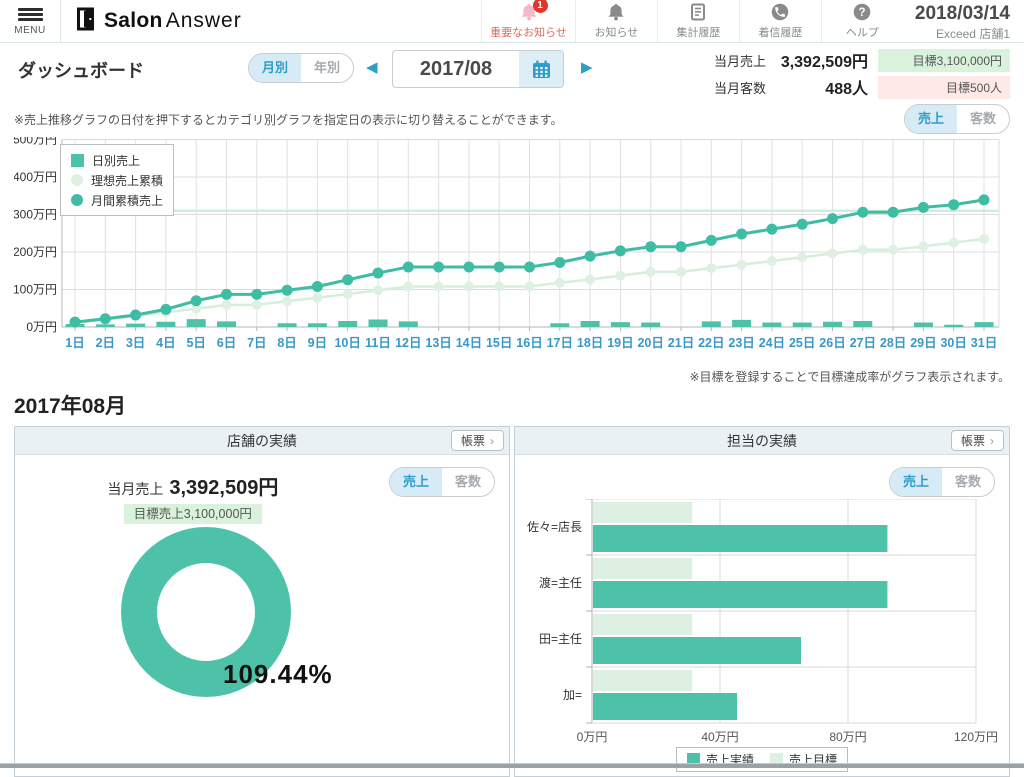  Describe the element at coordinates (206, 612) in the screenshot. I see `achievement-donut-chart` at that location.